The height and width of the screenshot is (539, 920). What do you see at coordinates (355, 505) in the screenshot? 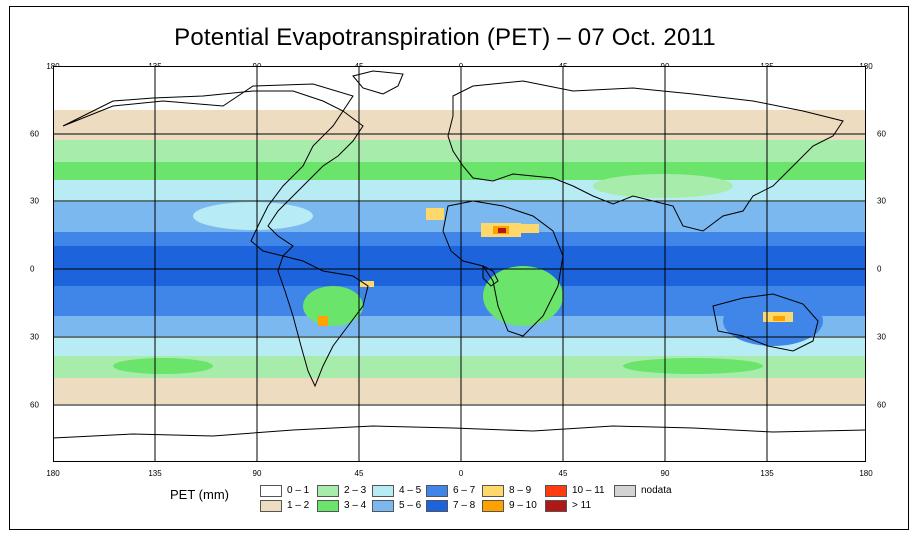
I see `legend-label: 3 – 4` at bounding box center [355, 505].